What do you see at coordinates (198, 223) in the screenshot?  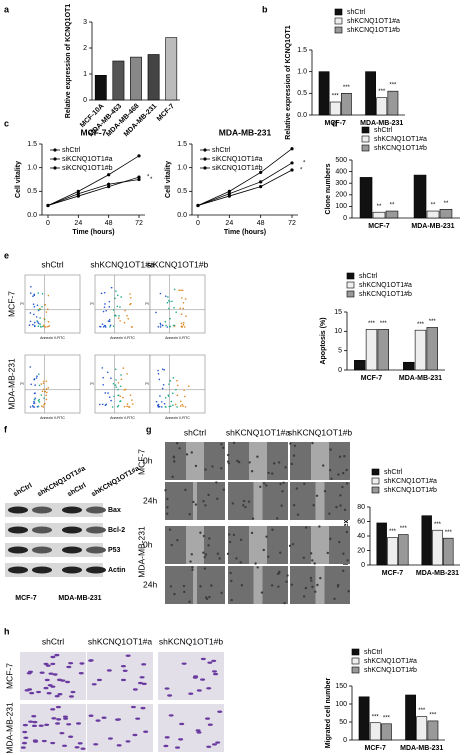 I see `x-tick-label: 0` at bounding box center [198, 223].